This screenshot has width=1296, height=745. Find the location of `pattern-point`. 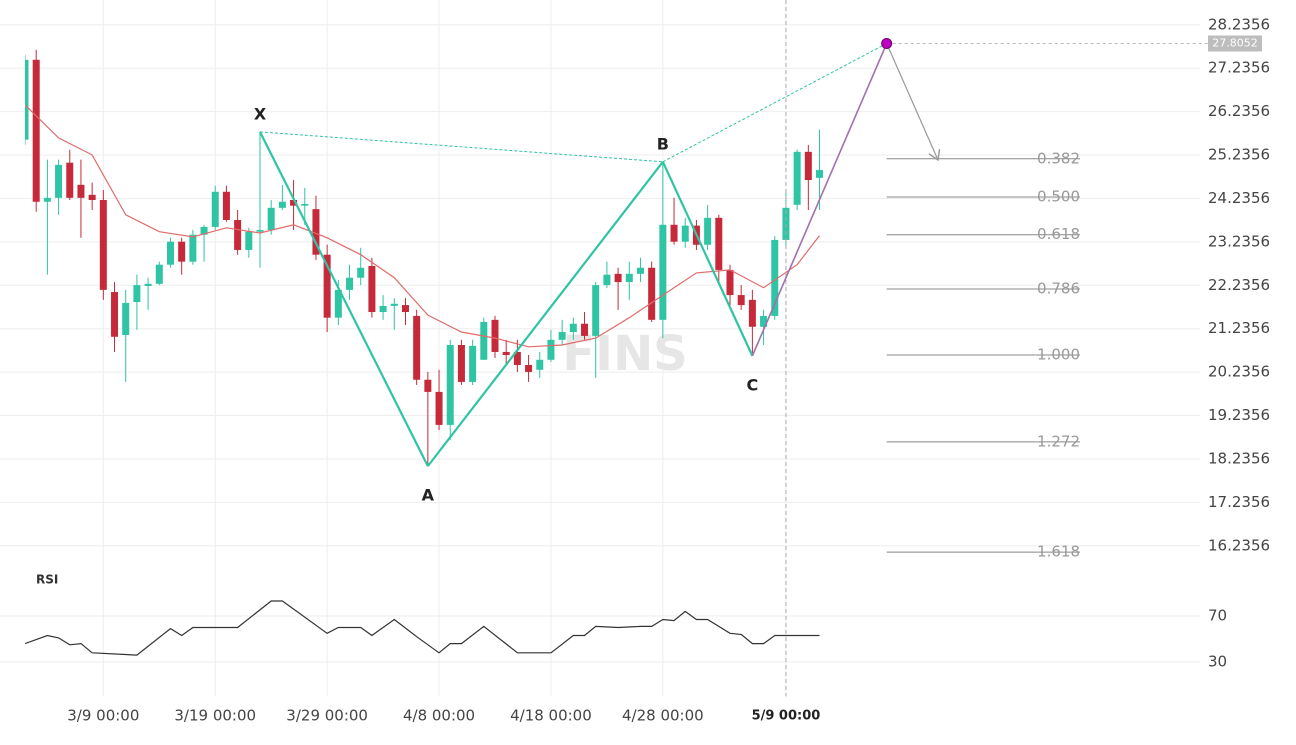

pattern-point is located at coordinates (887, 44).